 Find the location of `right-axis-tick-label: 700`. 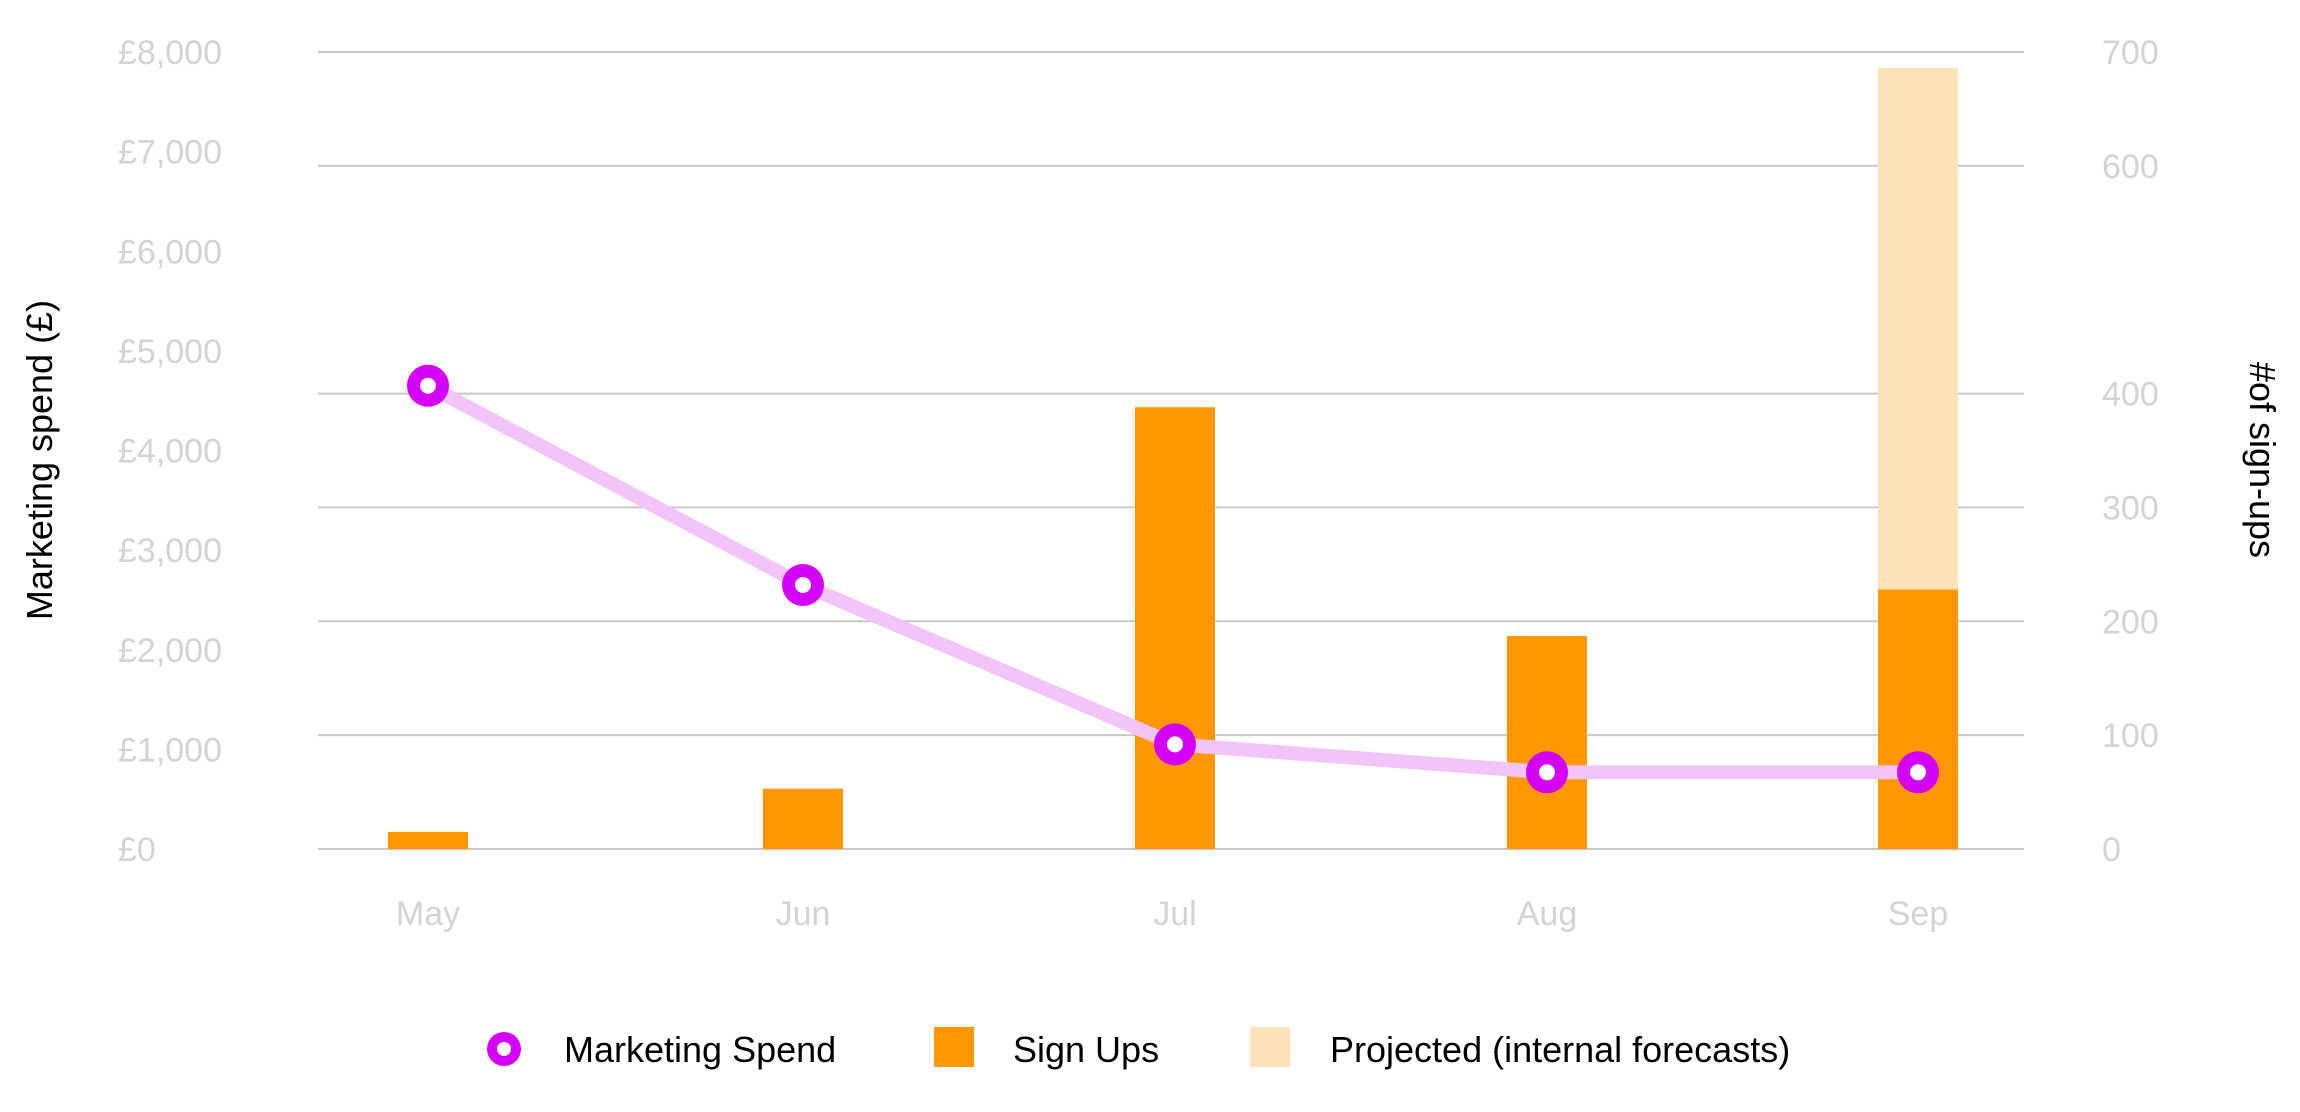

right-axis-tick-label: 700 is located at coordinates (2130, 53).